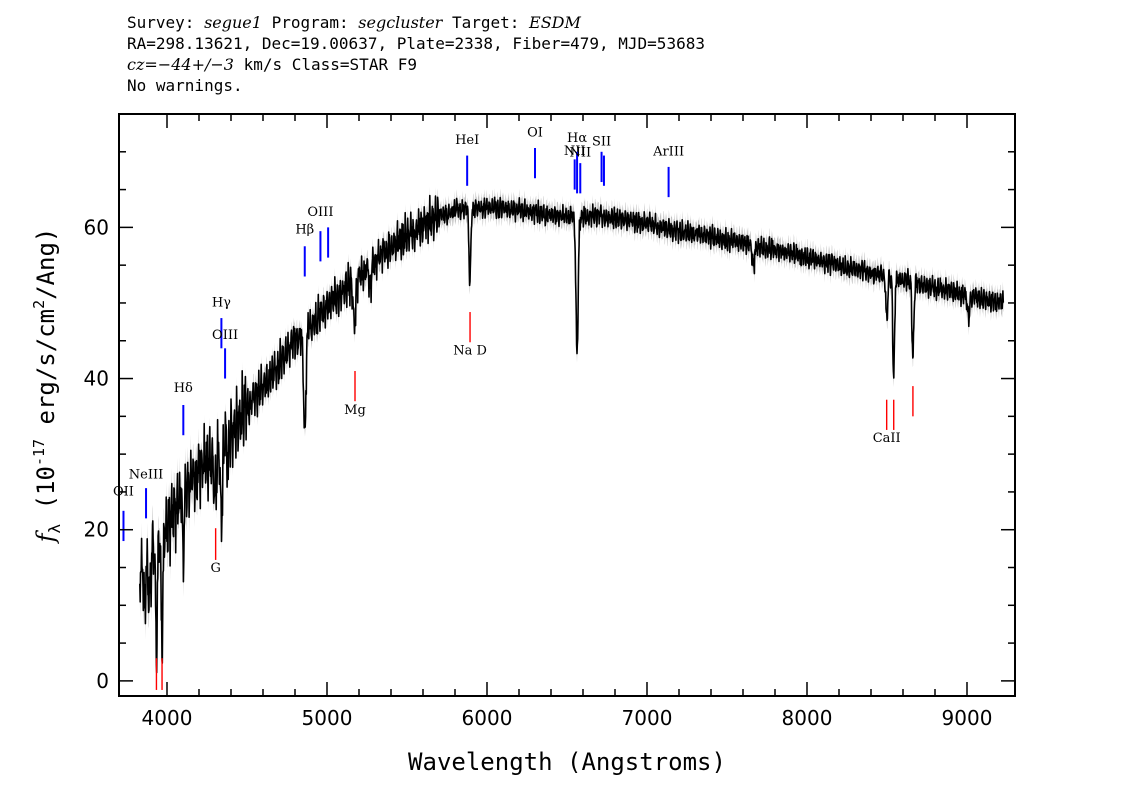 The height and width of the screenshot is (810, 1134). I want to click on emission-line-label: HeI, so click(467, 140).